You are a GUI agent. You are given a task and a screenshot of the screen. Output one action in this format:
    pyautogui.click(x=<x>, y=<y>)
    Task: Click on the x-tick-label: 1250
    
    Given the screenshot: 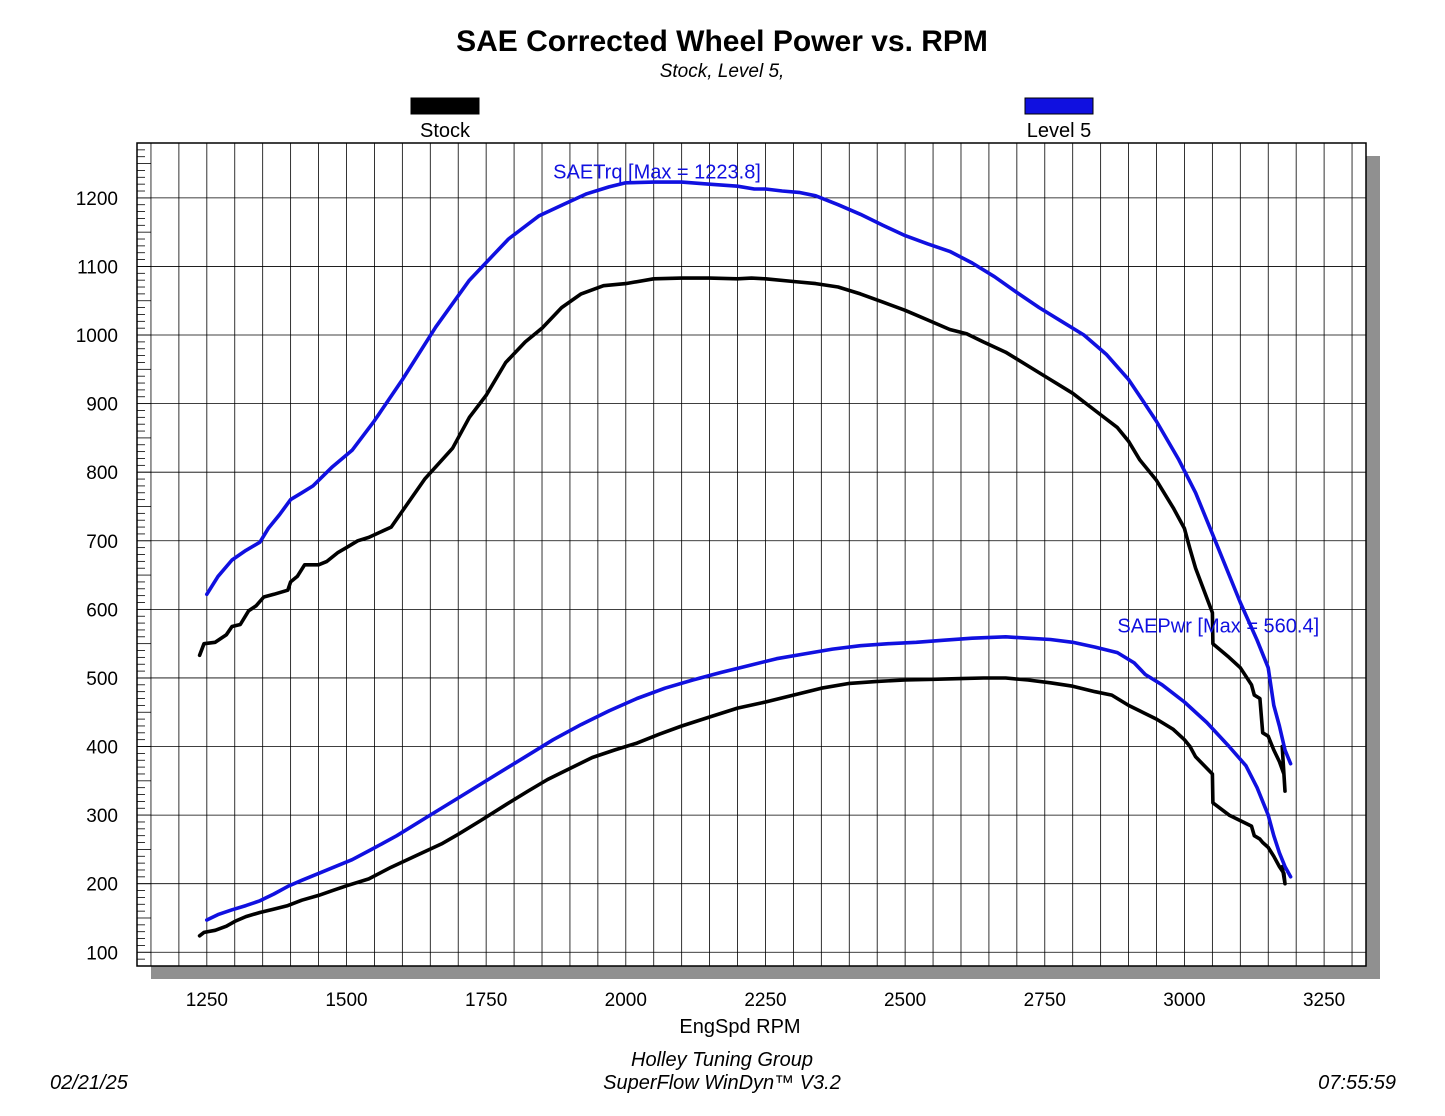 What is the action you would take?
    pyautogui.click(x=207, y=1000)
    